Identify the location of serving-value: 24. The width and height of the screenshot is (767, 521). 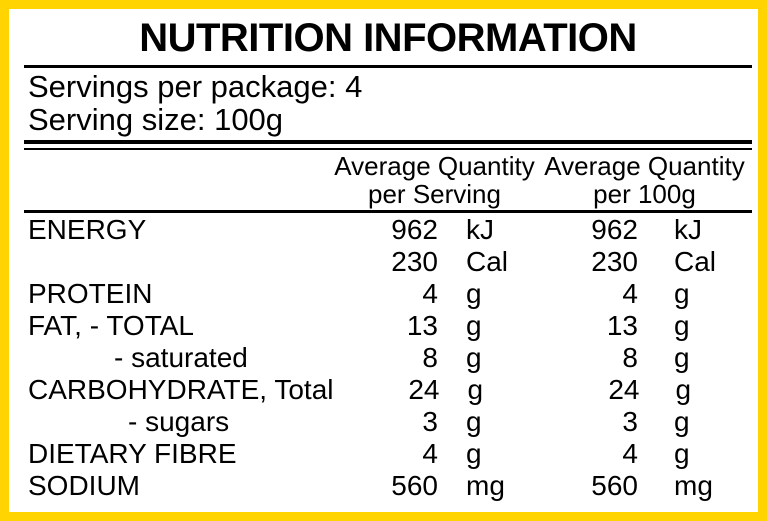
(424, 389).